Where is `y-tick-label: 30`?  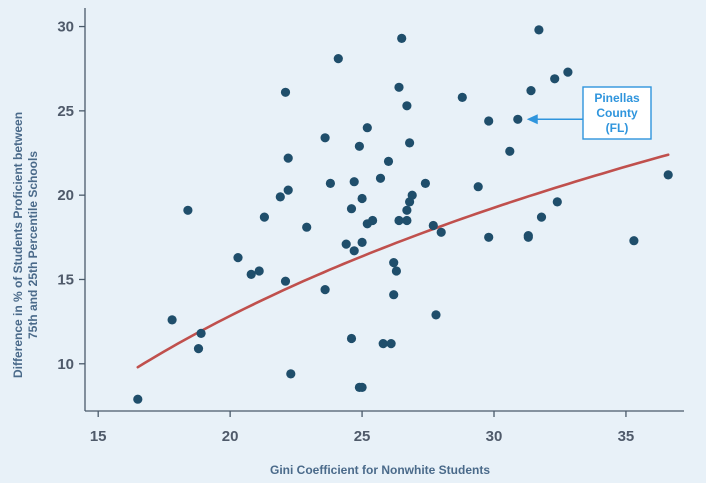 y-tick-label: 30 is located at coordinates (65, 27).